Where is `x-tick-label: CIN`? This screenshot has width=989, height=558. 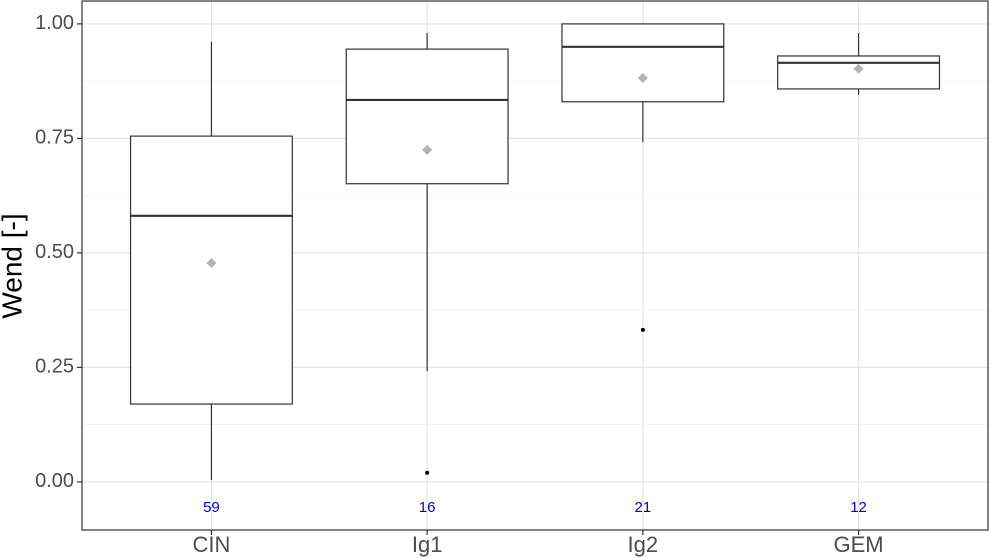 x-tick-label: CIN is located at coordinates (211, 544).